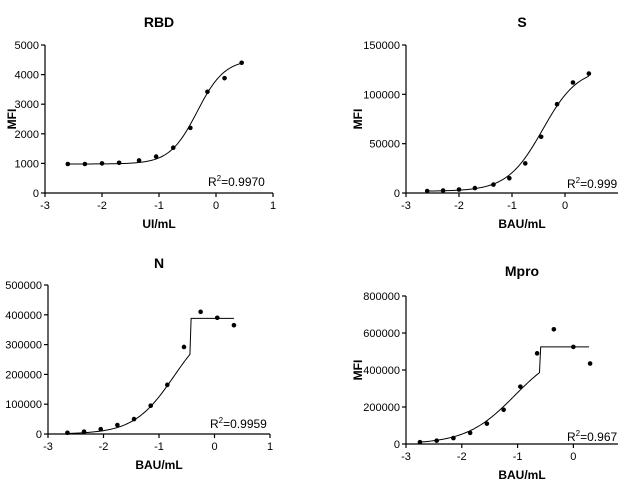  What do you see at coordinates (27, 135) in the screenshot?
I see `y-tick-label: 2000` at bounding box center [27, 135].